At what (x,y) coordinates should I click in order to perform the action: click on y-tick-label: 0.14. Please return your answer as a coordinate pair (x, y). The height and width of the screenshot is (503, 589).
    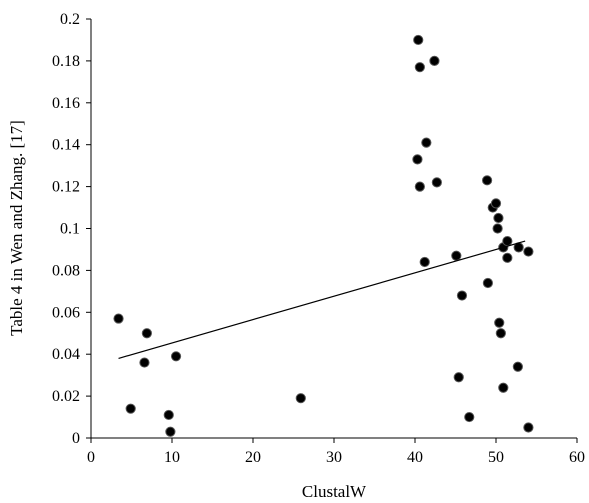
    Looking at the image, I should click on (66, 145).